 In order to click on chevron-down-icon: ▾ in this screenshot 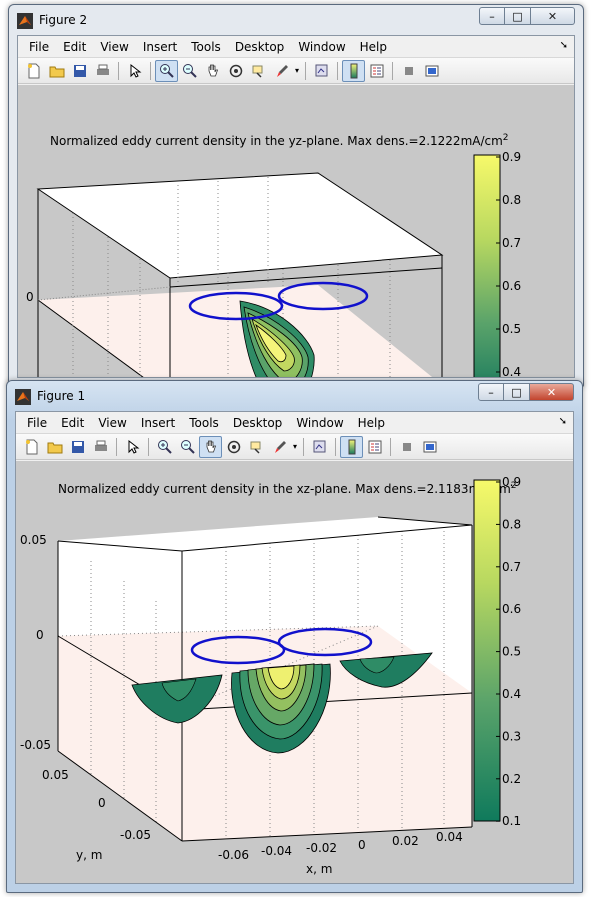, I will do `click(296, 70)`.